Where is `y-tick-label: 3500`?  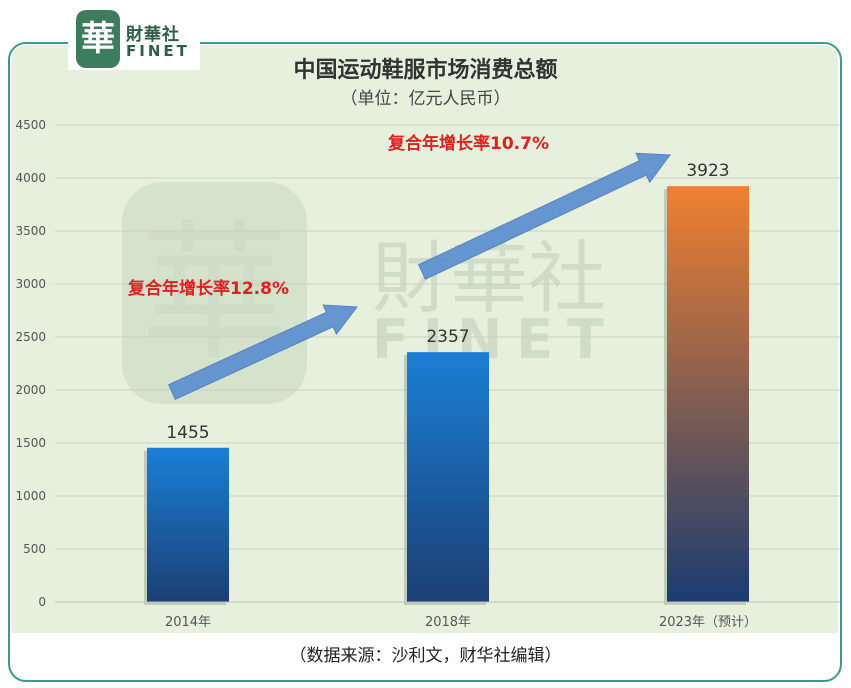 y-tick-label: 3500 is located at coordinates (30, 231).